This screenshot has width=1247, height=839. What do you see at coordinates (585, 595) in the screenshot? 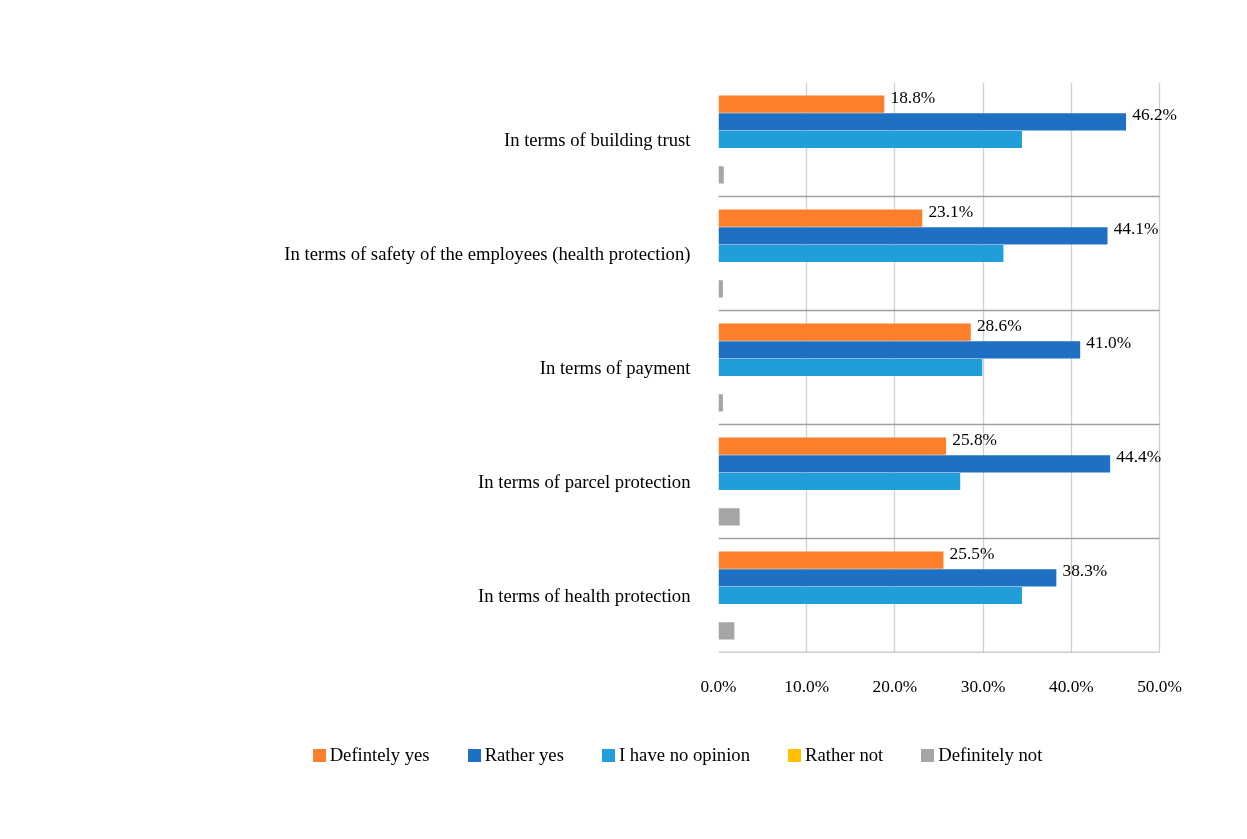
I see `y-tick-label: In terms of health protection` at bounding box center [585, 595].